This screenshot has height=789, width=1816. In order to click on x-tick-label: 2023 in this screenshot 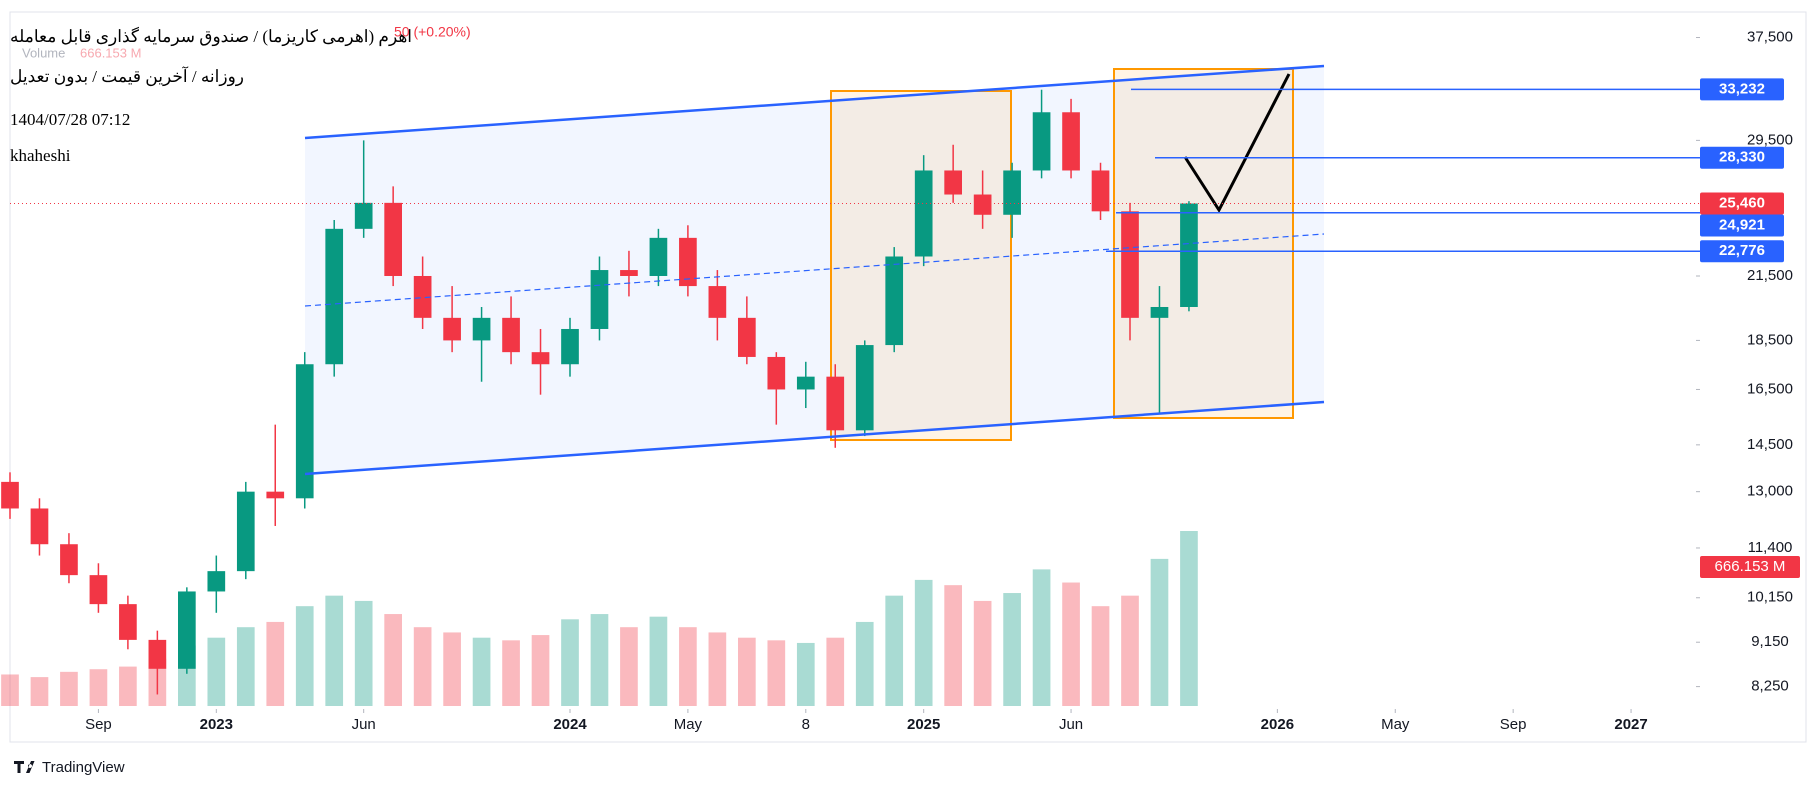, I will do `click(216, 724)`.